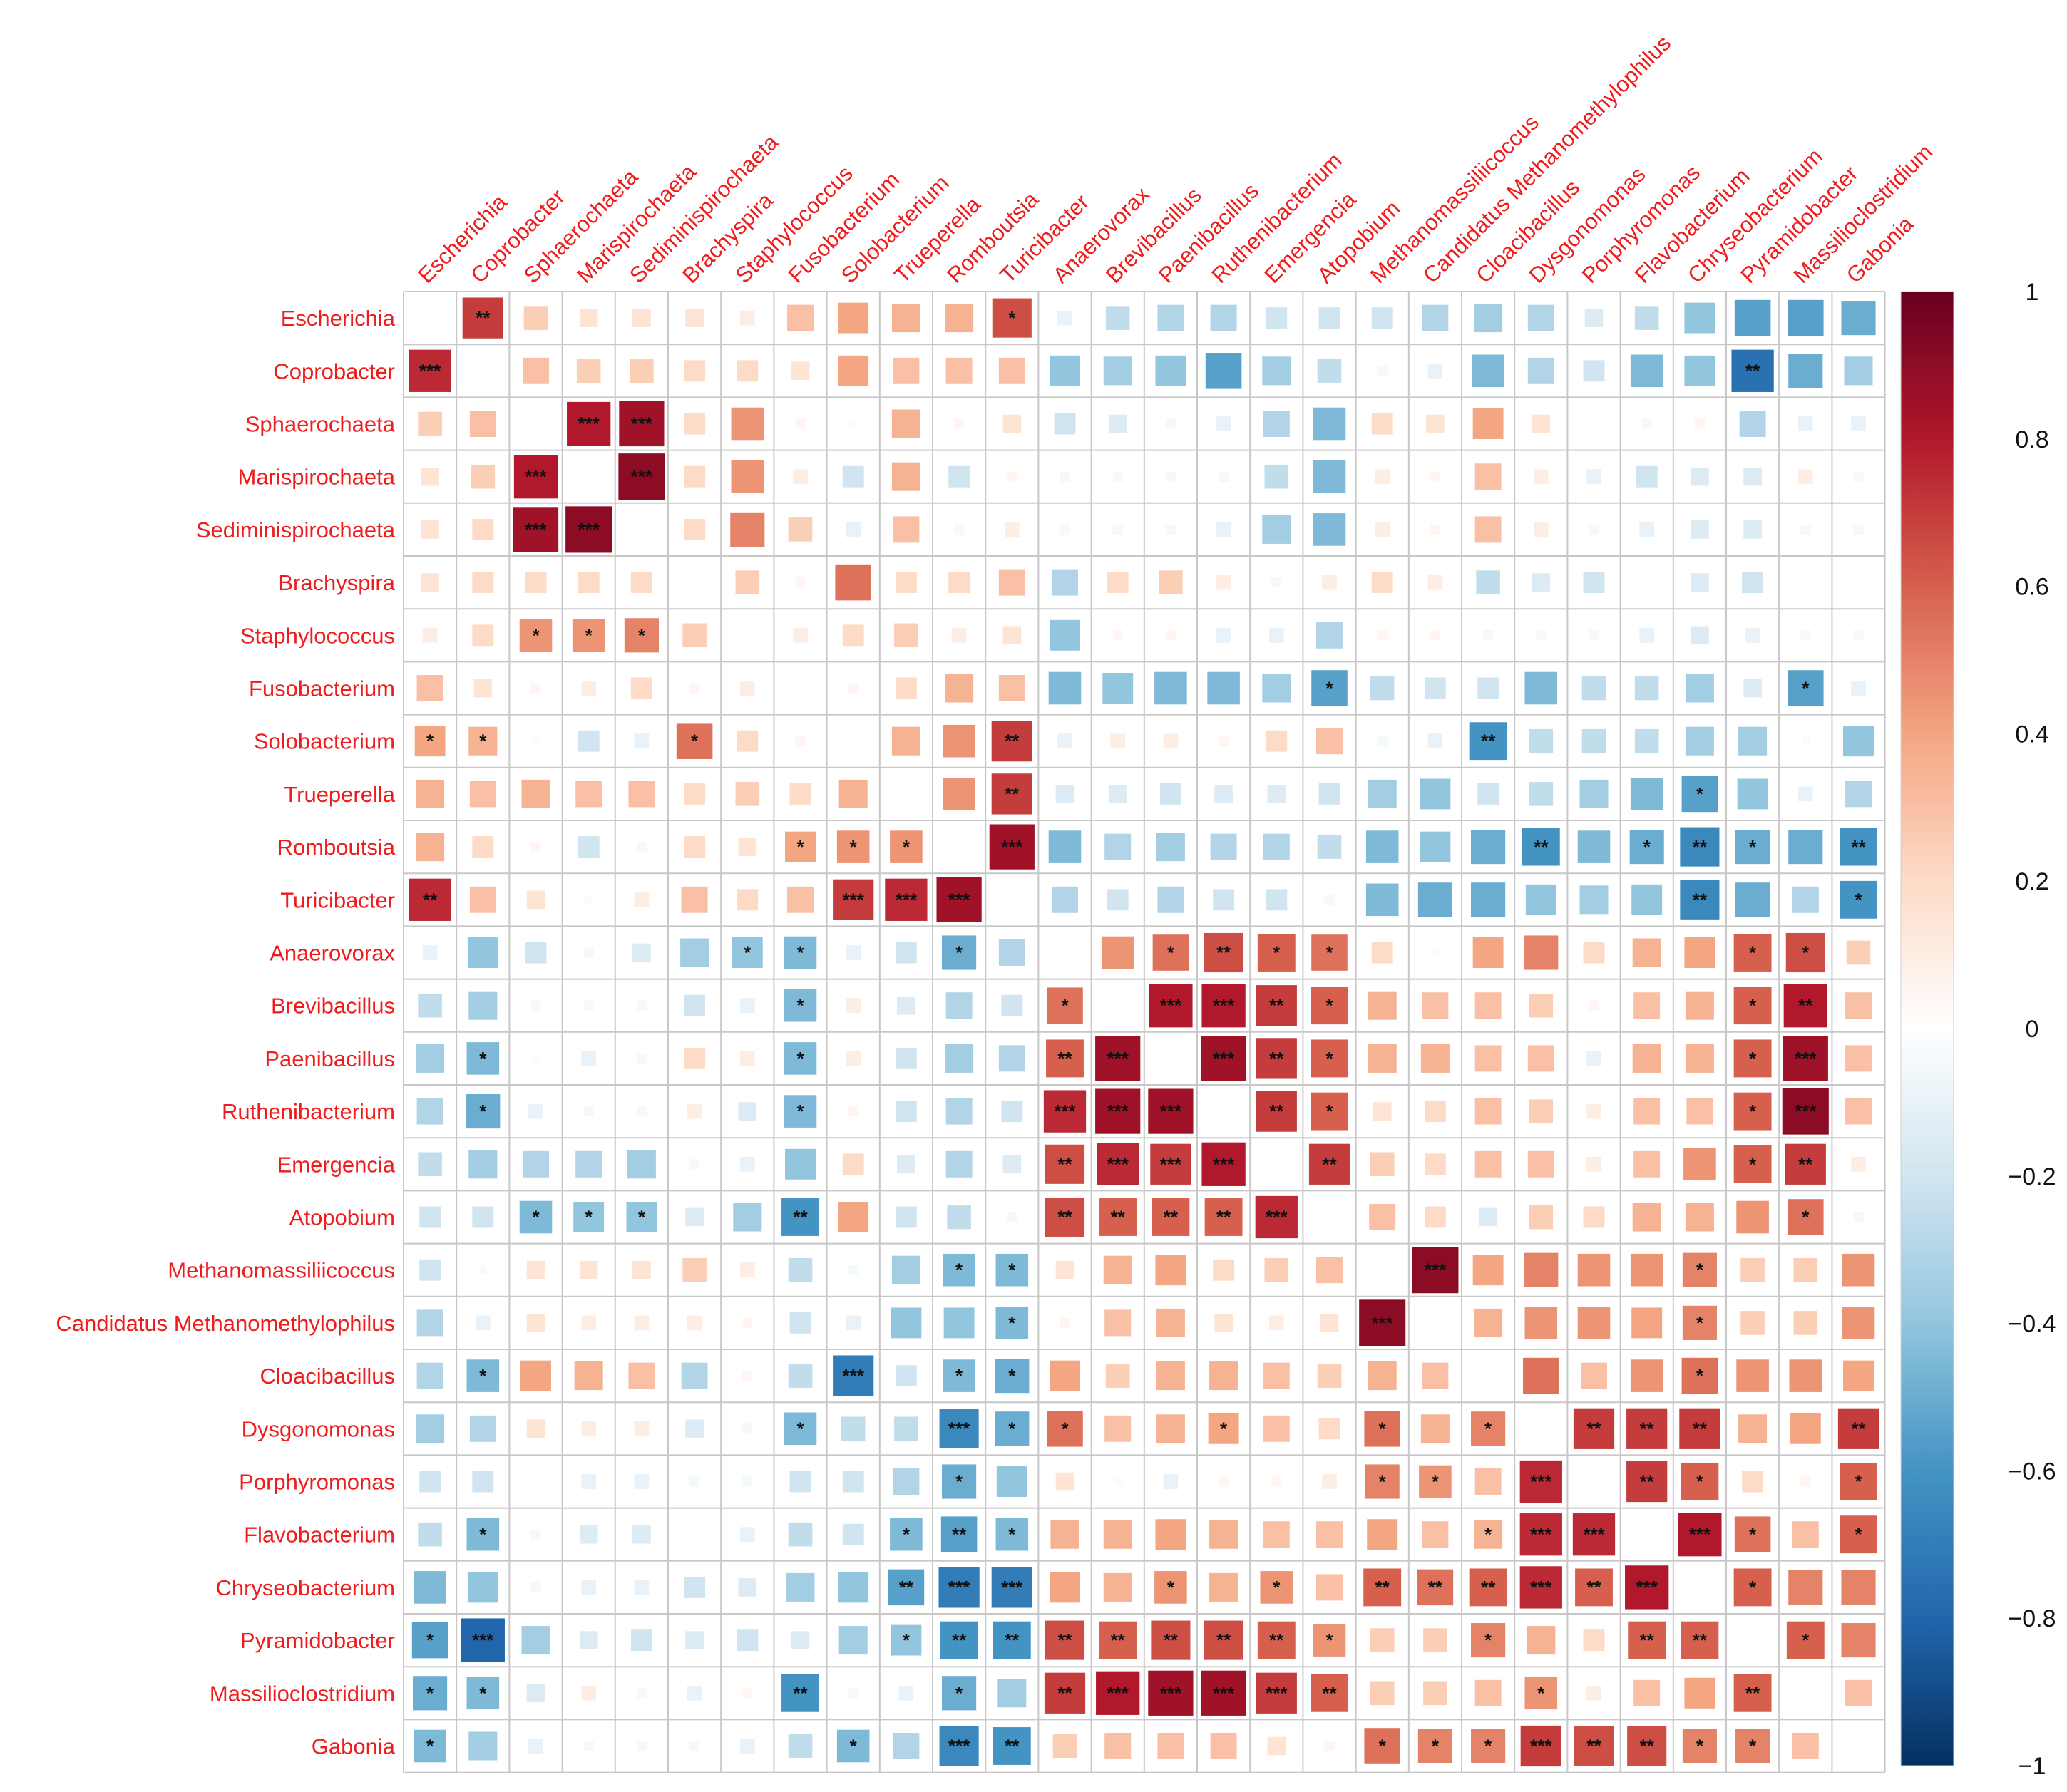  I want to click on significance-22-23: **, so click(1647, 1482).